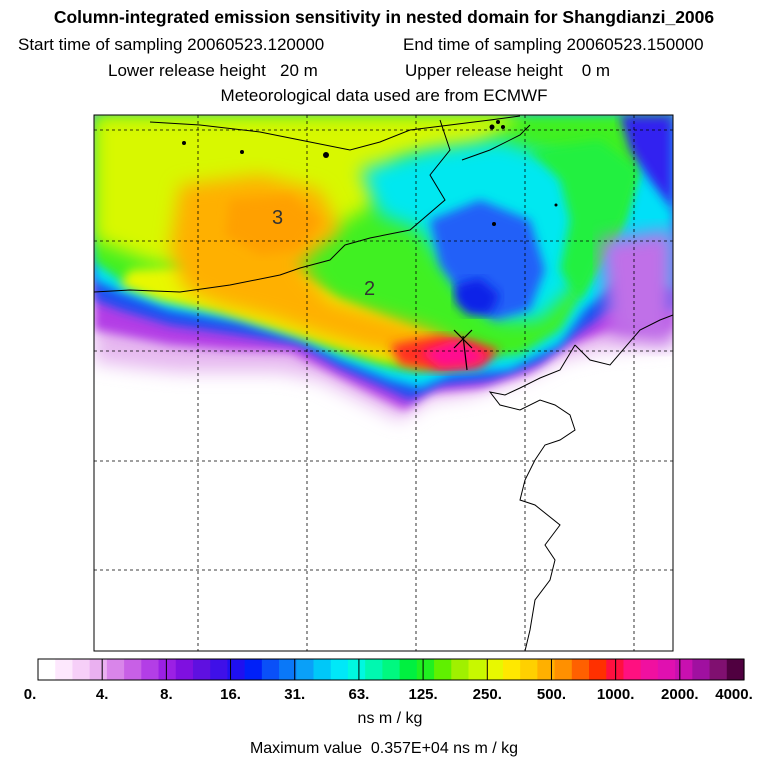 Image resolution: width=768 pixels, height=768 pixels. I want to click on colorbar-tick-label: 8., so click(166, 694).